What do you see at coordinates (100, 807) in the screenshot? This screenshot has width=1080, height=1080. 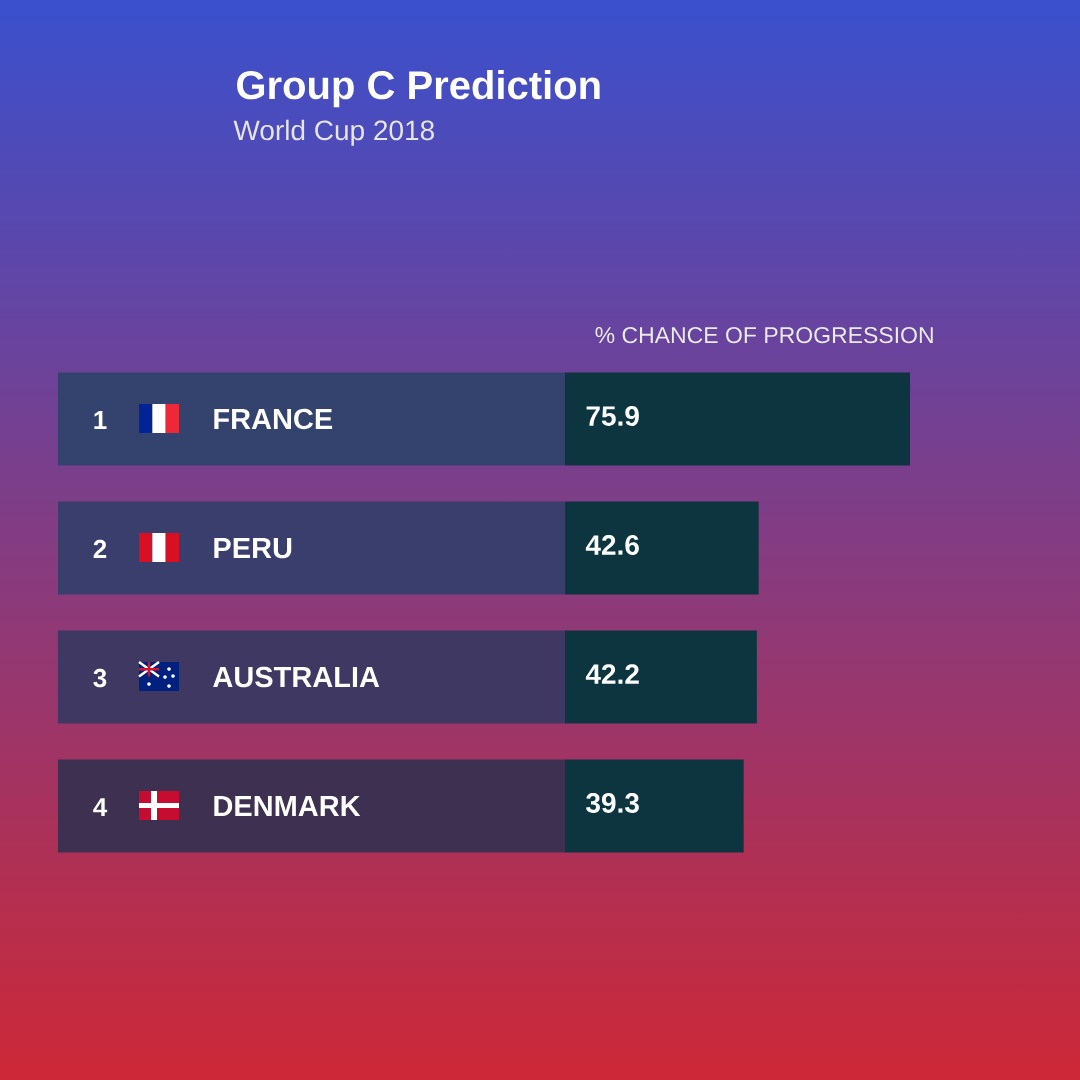 I see `text: 4` at bounding box center [100, 807].